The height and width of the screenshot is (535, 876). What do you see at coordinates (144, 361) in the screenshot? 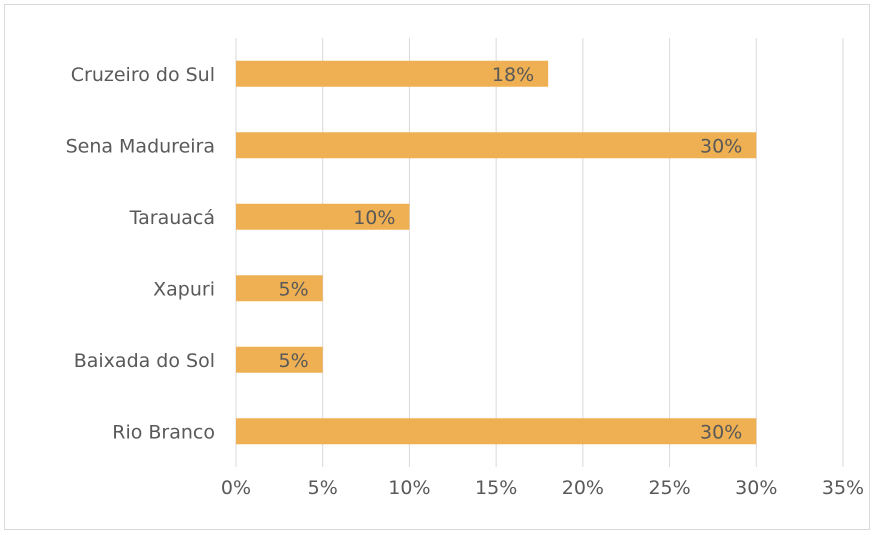
I see `category-label: Baixada do Sol` at bounding box center [144, 361].